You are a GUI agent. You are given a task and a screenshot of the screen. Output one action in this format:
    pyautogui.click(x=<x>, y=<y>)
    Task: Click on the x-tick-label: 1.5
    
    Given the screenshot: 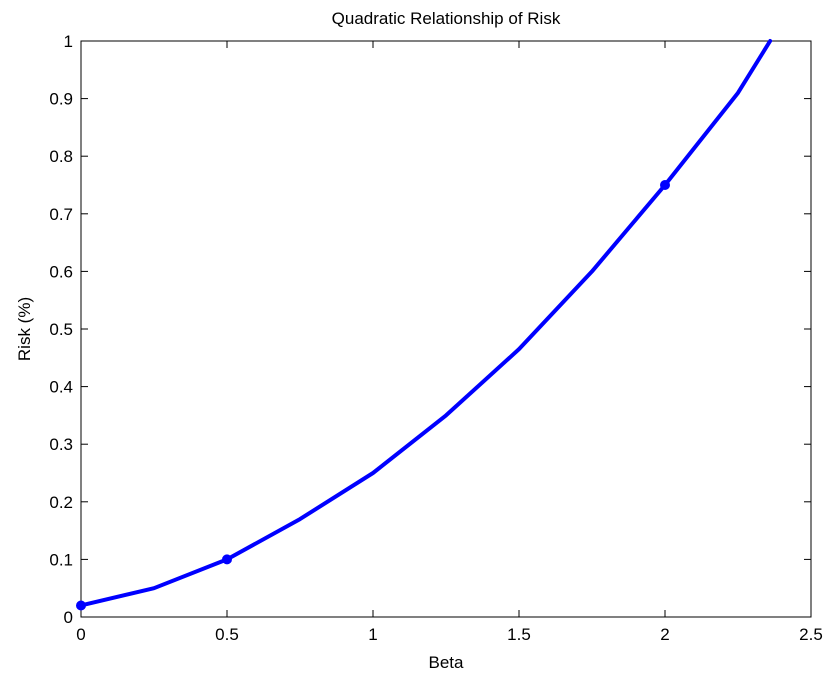 What is the action you would take?
    pyautogui.click(x=519, y=634)
    